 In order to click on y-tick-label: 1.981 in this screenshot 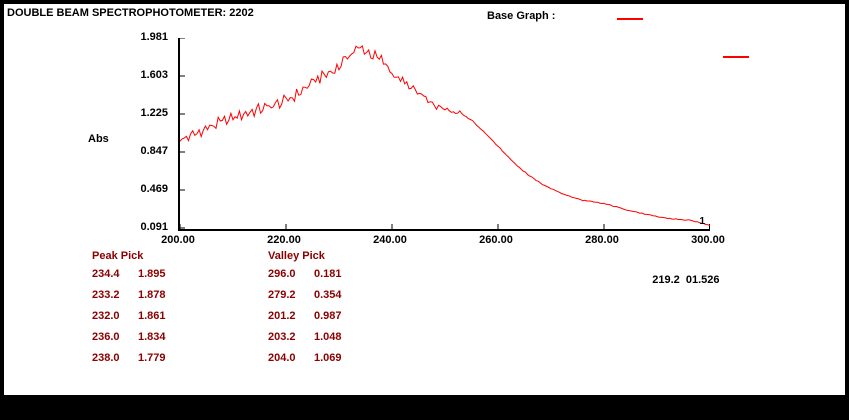, I will do `click(154, 37)`.